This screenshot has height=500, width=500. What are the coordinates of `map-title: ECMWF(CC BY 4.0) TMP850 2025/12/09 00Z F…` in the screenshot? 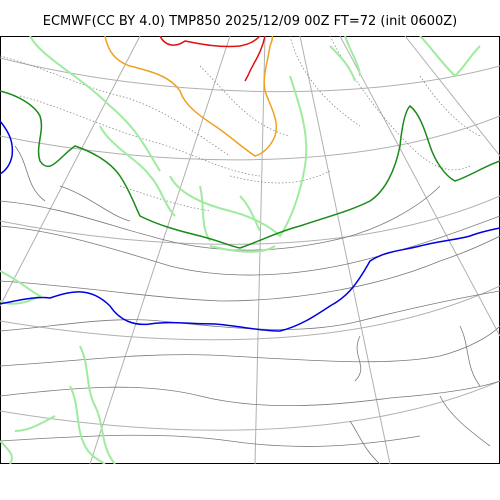 It's located at (250, 21).